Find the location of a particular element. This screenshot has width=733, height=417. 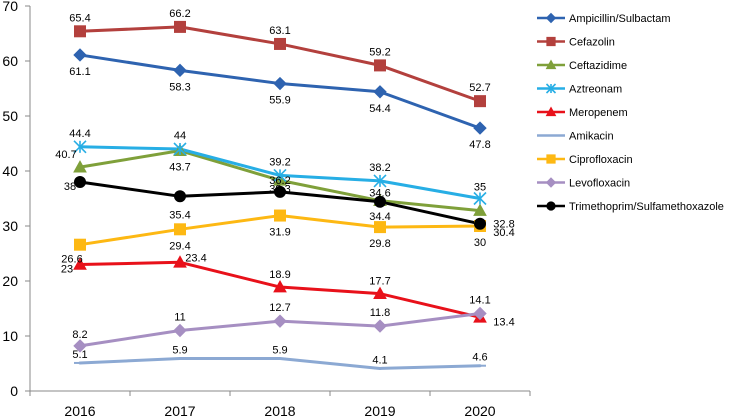

data-label-levofloxacin: 14.1 is located at coordinates (479, 300).